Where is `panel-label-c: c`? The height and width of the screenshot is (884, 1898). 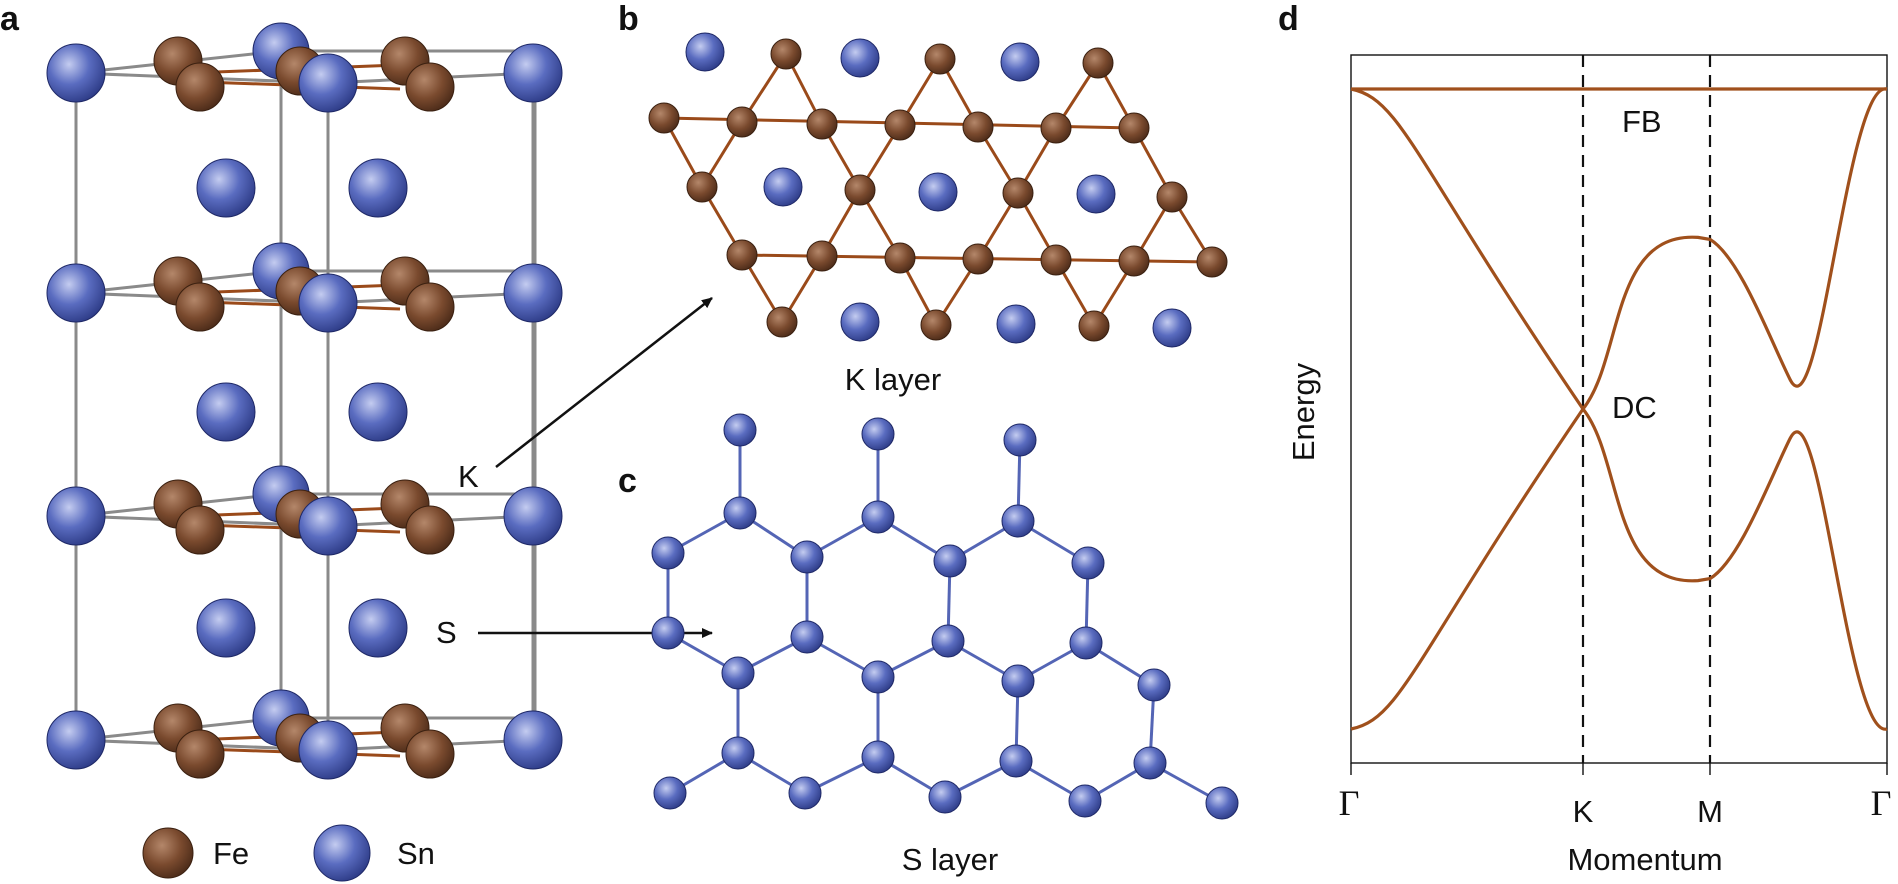
panel-label-c: c is located at coordinates (627, 481).